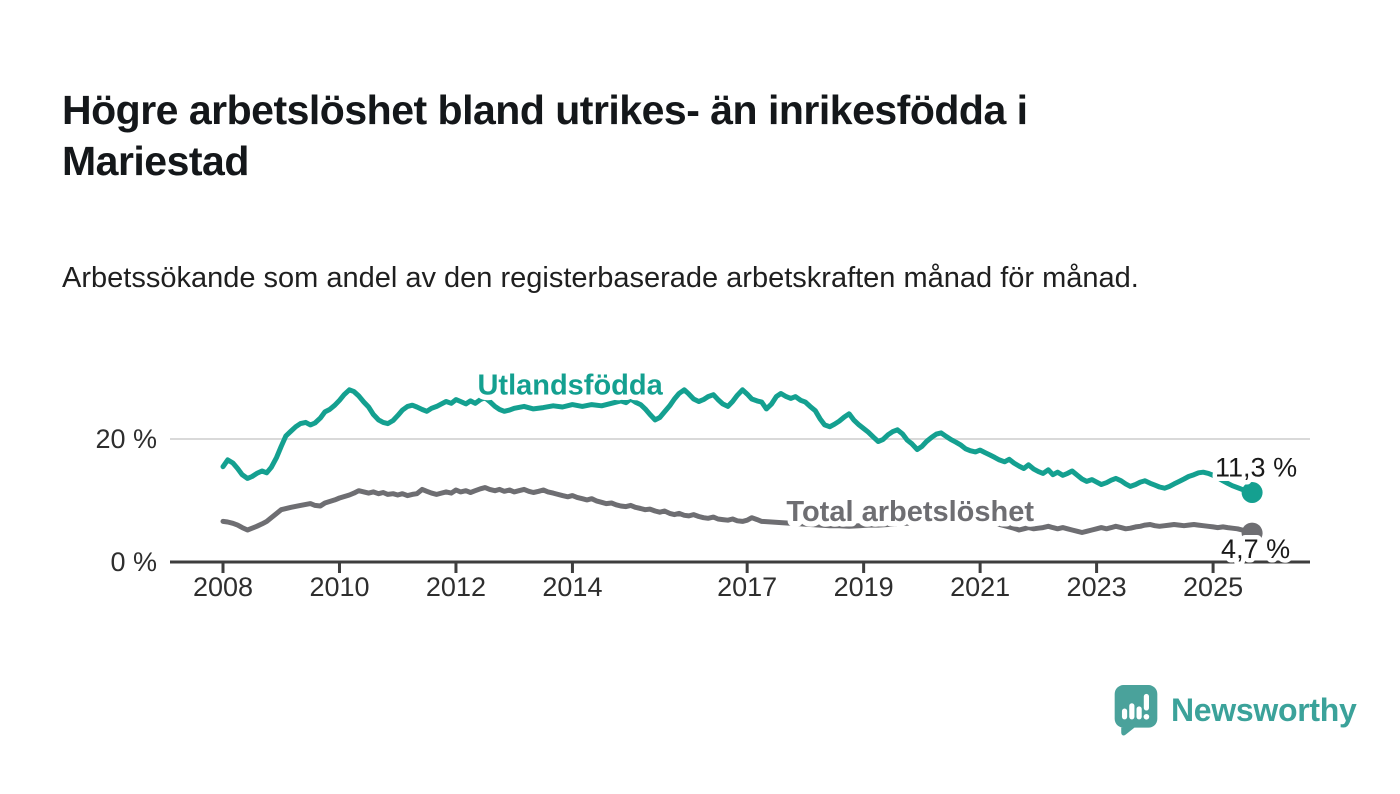 The image size is (1400, 794). I want to click on x-tick-label-2025: 2025, so click(1213, 587).